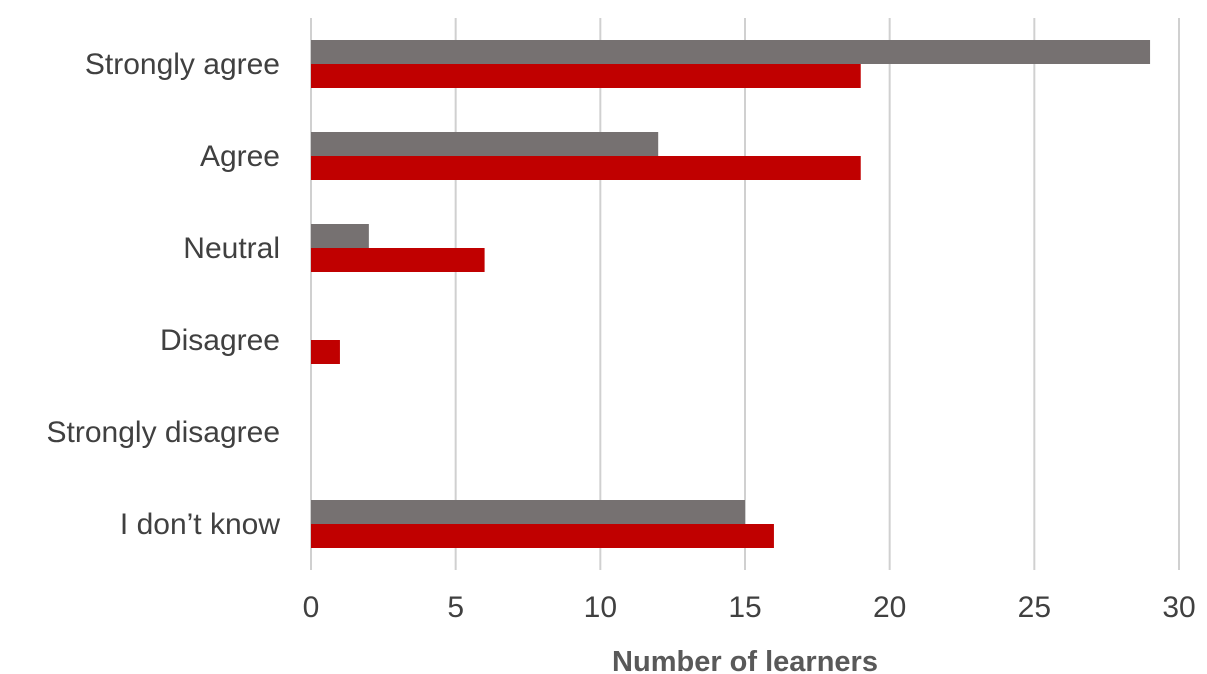 The height and width of the screenshot is (674, 1207). What do you see at coordinates (455, 607) in the screenshot?
I see `x-tick-label: 5` at bounding box center [455, 607].